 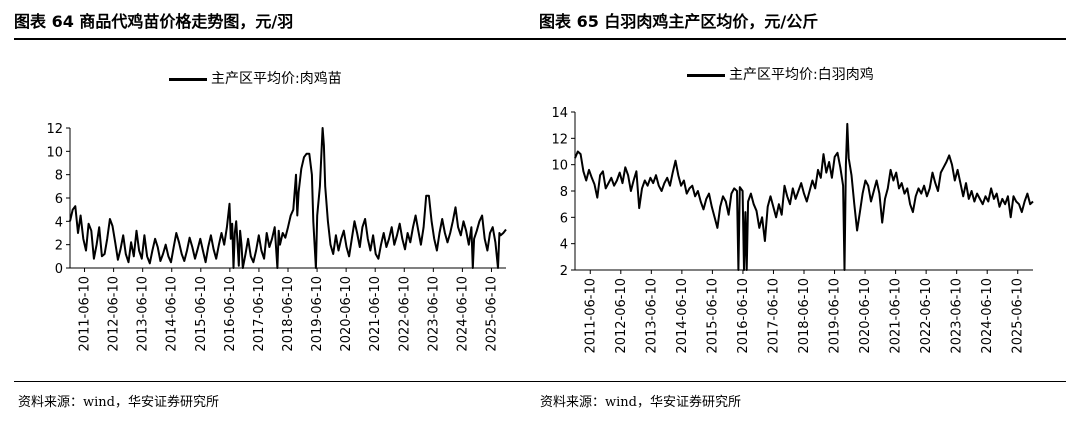 I want to click on figure-64-legend: 主产区平均价:肉鸡苗, so click(x=255, y=78).